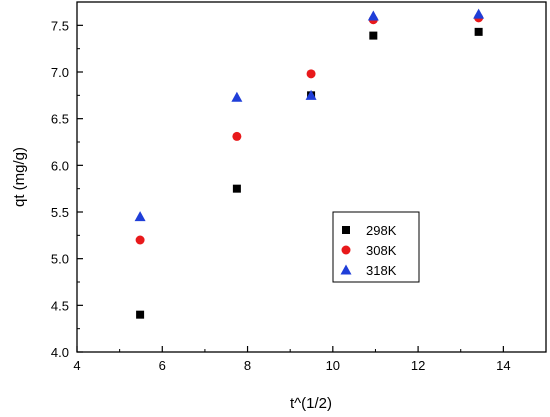  Describe the element at coordinates (346, 269) in the screenshot. I see `legend-marker-318K` at that location.